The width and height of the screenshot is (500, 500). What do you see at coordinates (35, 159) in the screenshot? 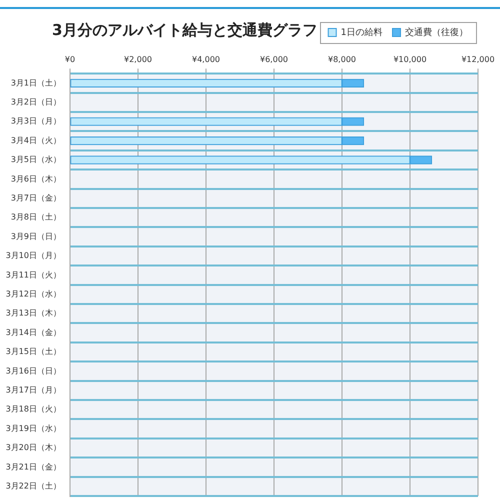
I see `y-tick-label: 3月5日（水）` at bounding box center [35, 159].